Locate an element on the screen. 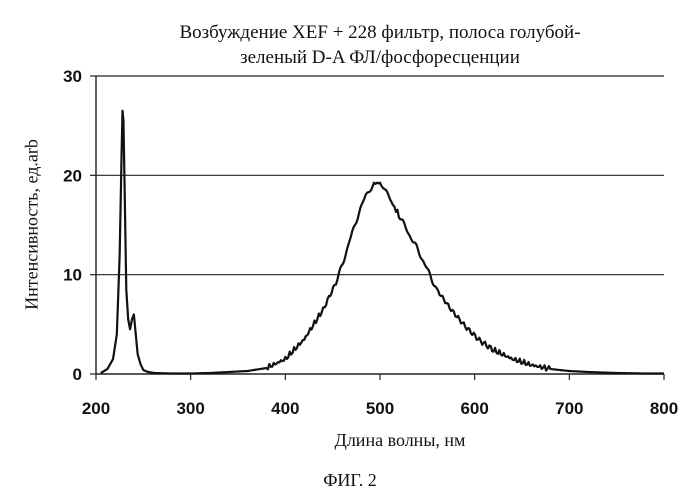 This screenshot has width=692, height=500. y-tick-label-0: 0 is located at coordinates (77, 374).